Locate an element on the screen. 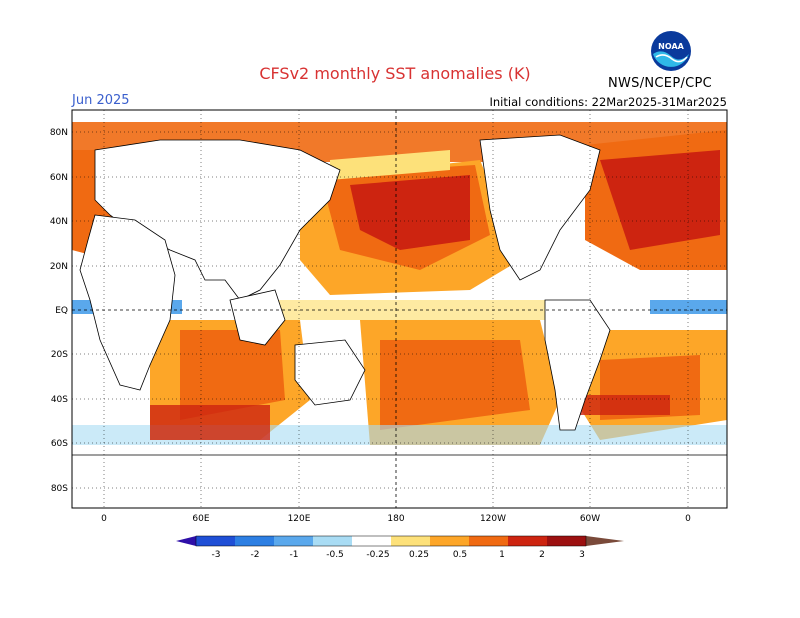 This screenshot has width=800, height=618. lat-label-40n: 40N is located at coordinates (59, 222).